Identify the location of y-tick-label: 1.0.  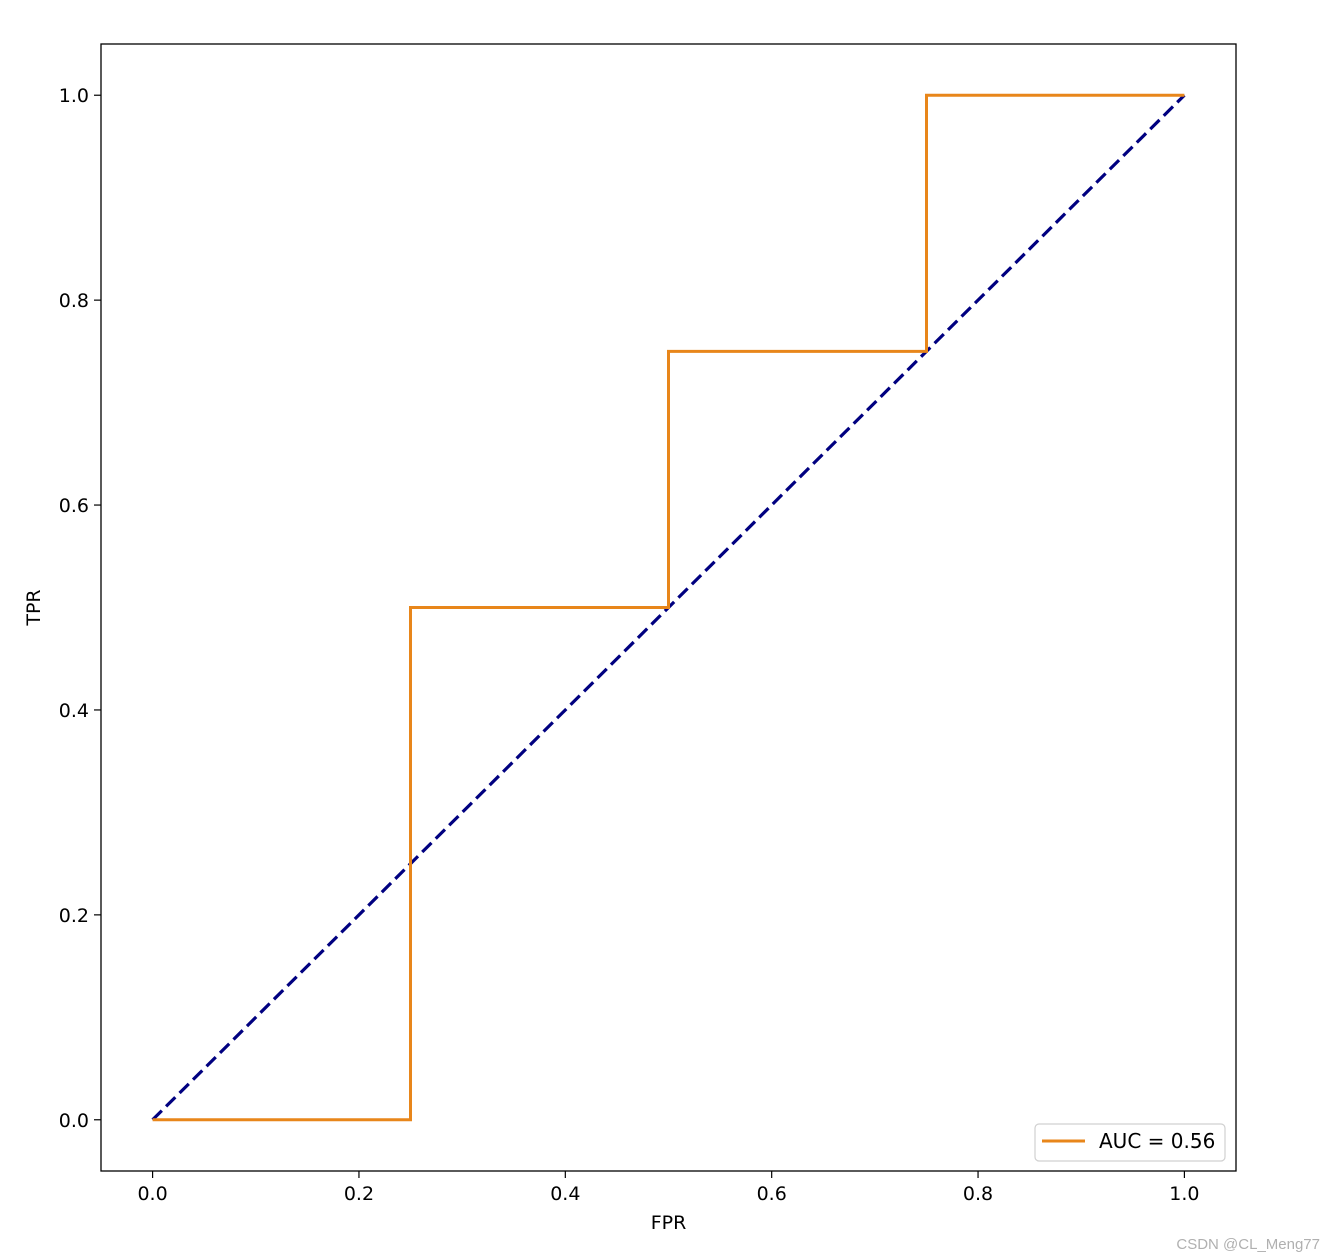
(74, 96).